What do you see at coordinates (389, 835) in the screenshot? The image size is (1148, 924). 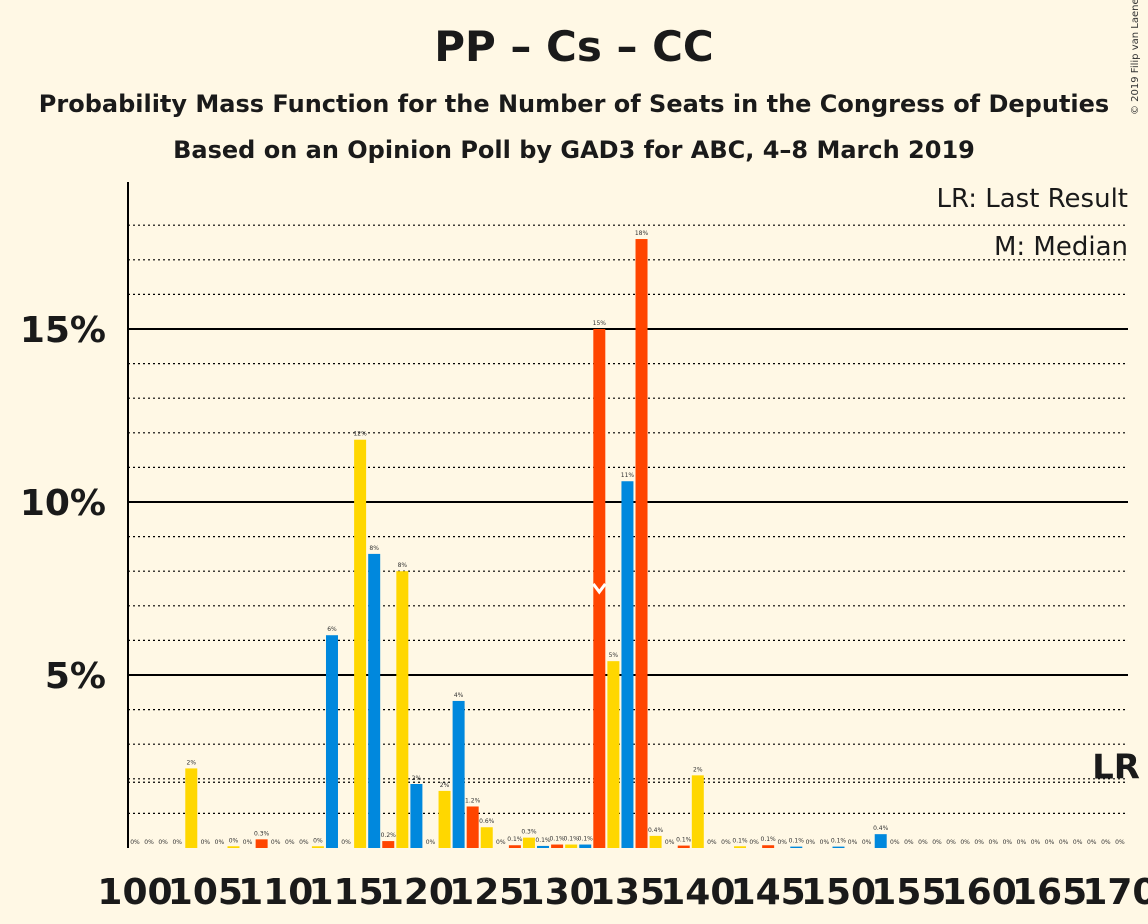 I see `bar-value-label: 0.2%` at bounding box center [389, 835].